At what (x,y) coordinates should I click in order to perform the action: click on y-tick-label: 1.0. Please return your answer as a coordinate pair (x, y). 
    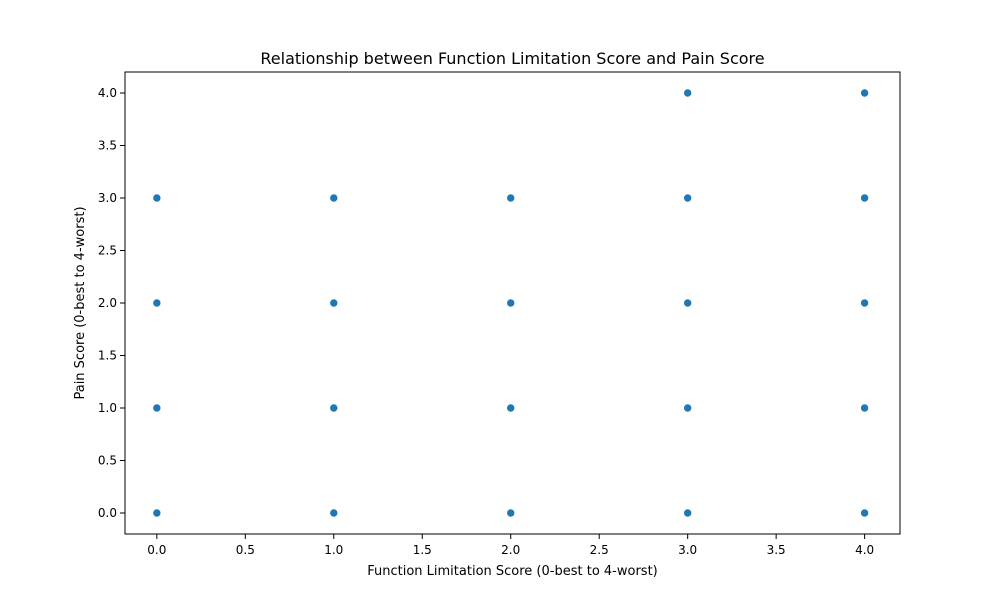
    Looking at the image, I should click on (107, 408).